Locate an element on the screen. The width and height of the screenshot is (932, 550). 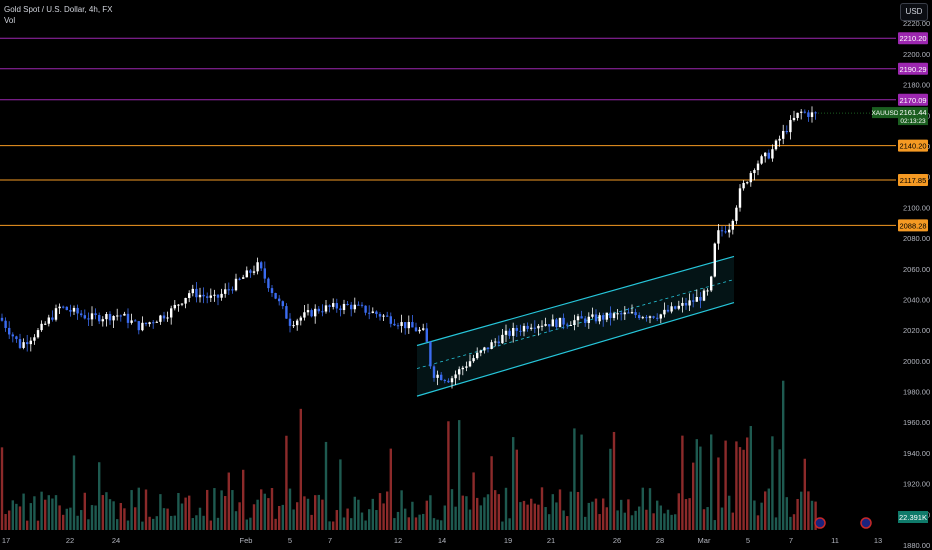
x-tick-label: 7 is located at coordinates (791, 540).